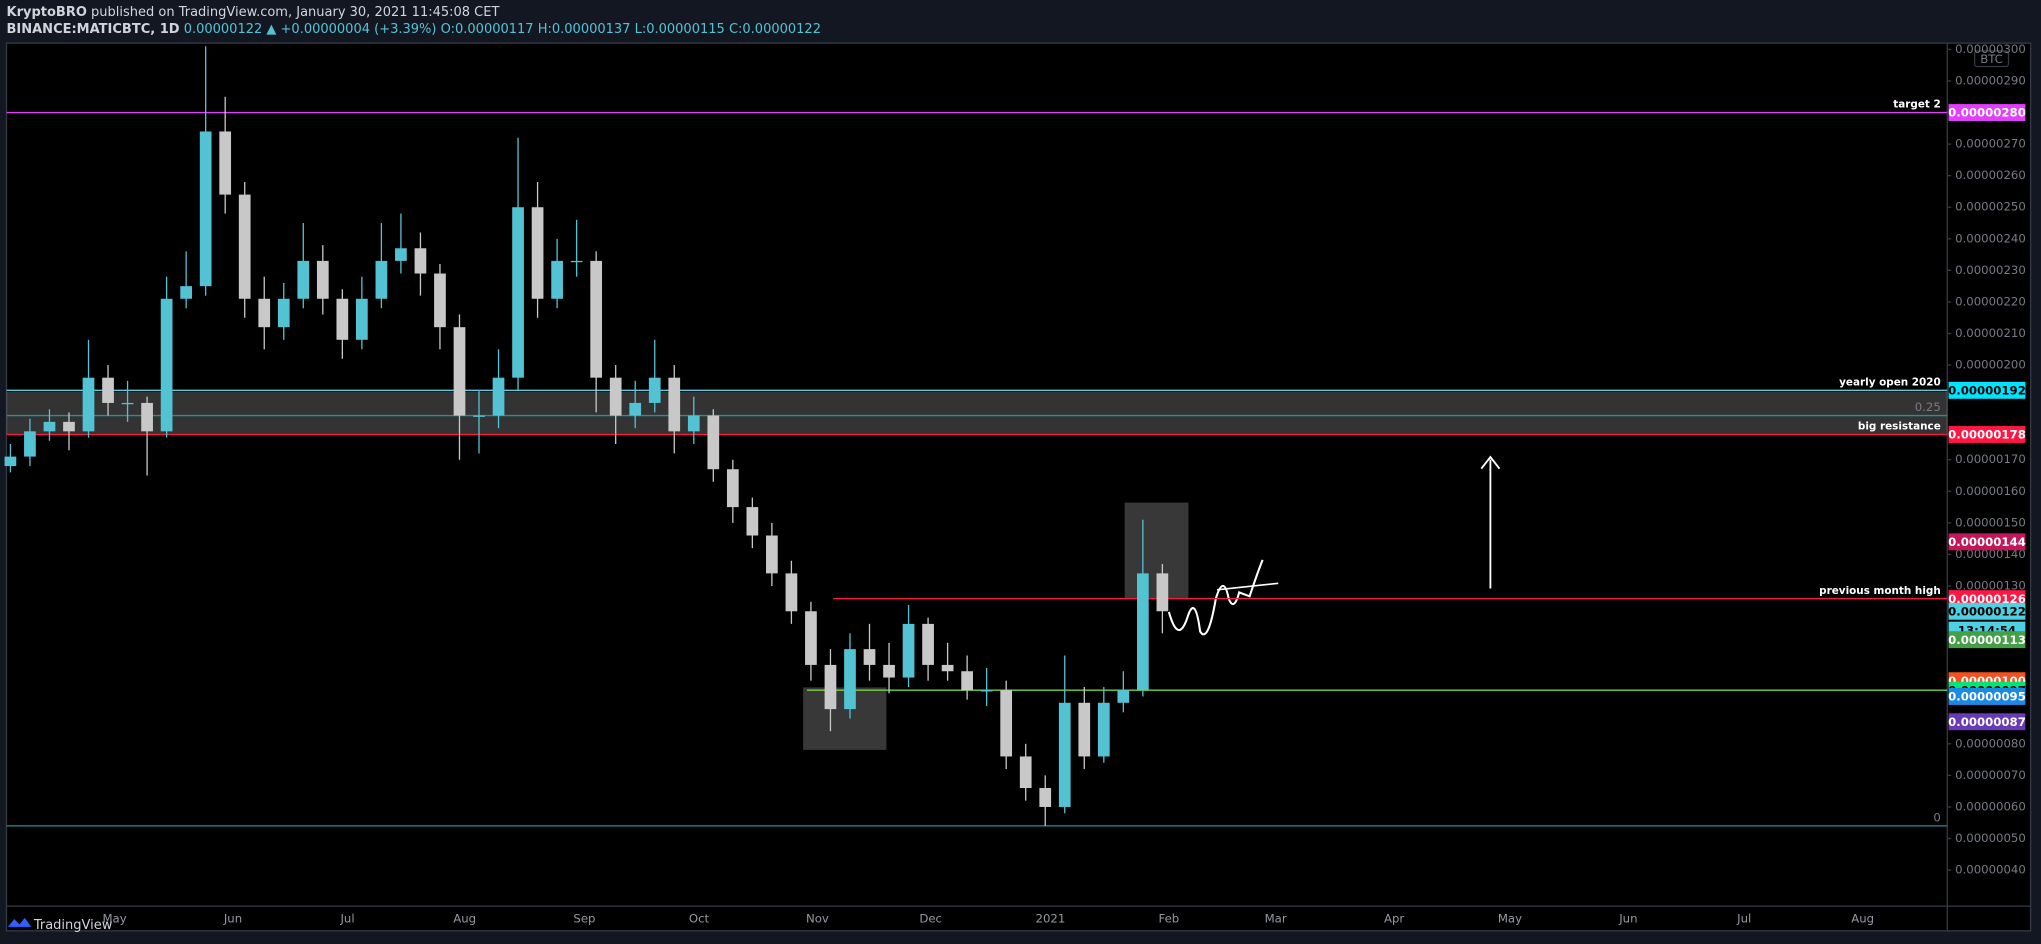 This screenshot has width=2041, height=944. Describe the element at coordinates (680, 28) in the screenshot. I see `low: L:0.00000115` at that location.